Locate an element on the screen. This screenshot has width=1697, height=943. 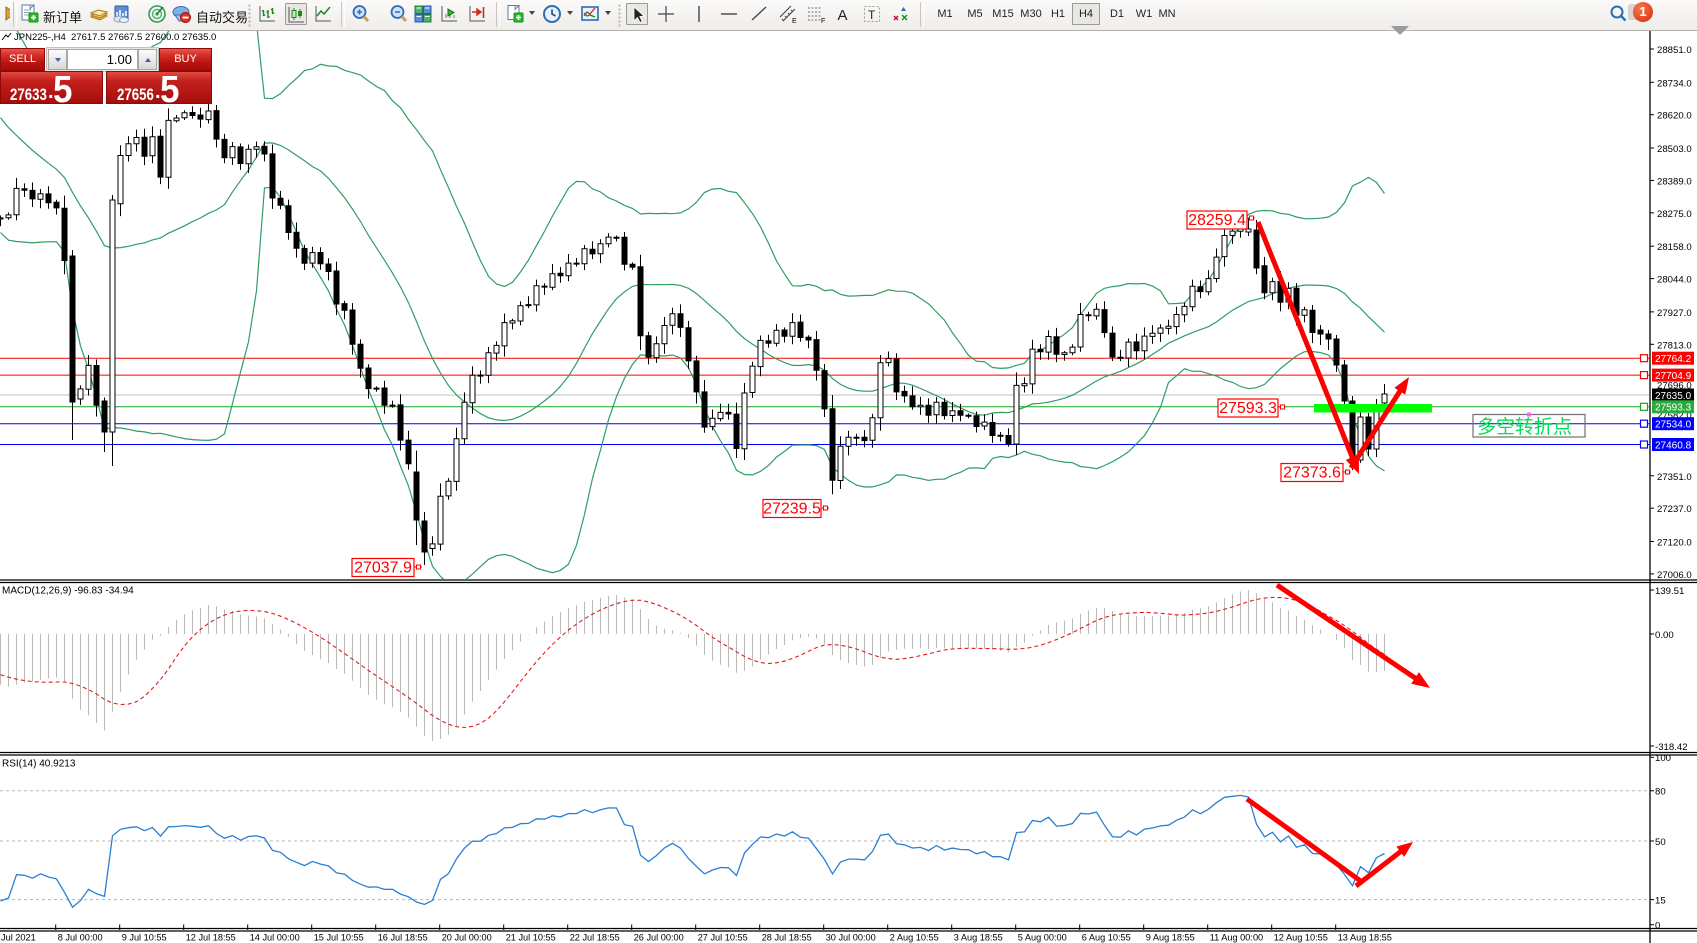
svg-text: 28503.0 is located at coordinates (1674, 149).